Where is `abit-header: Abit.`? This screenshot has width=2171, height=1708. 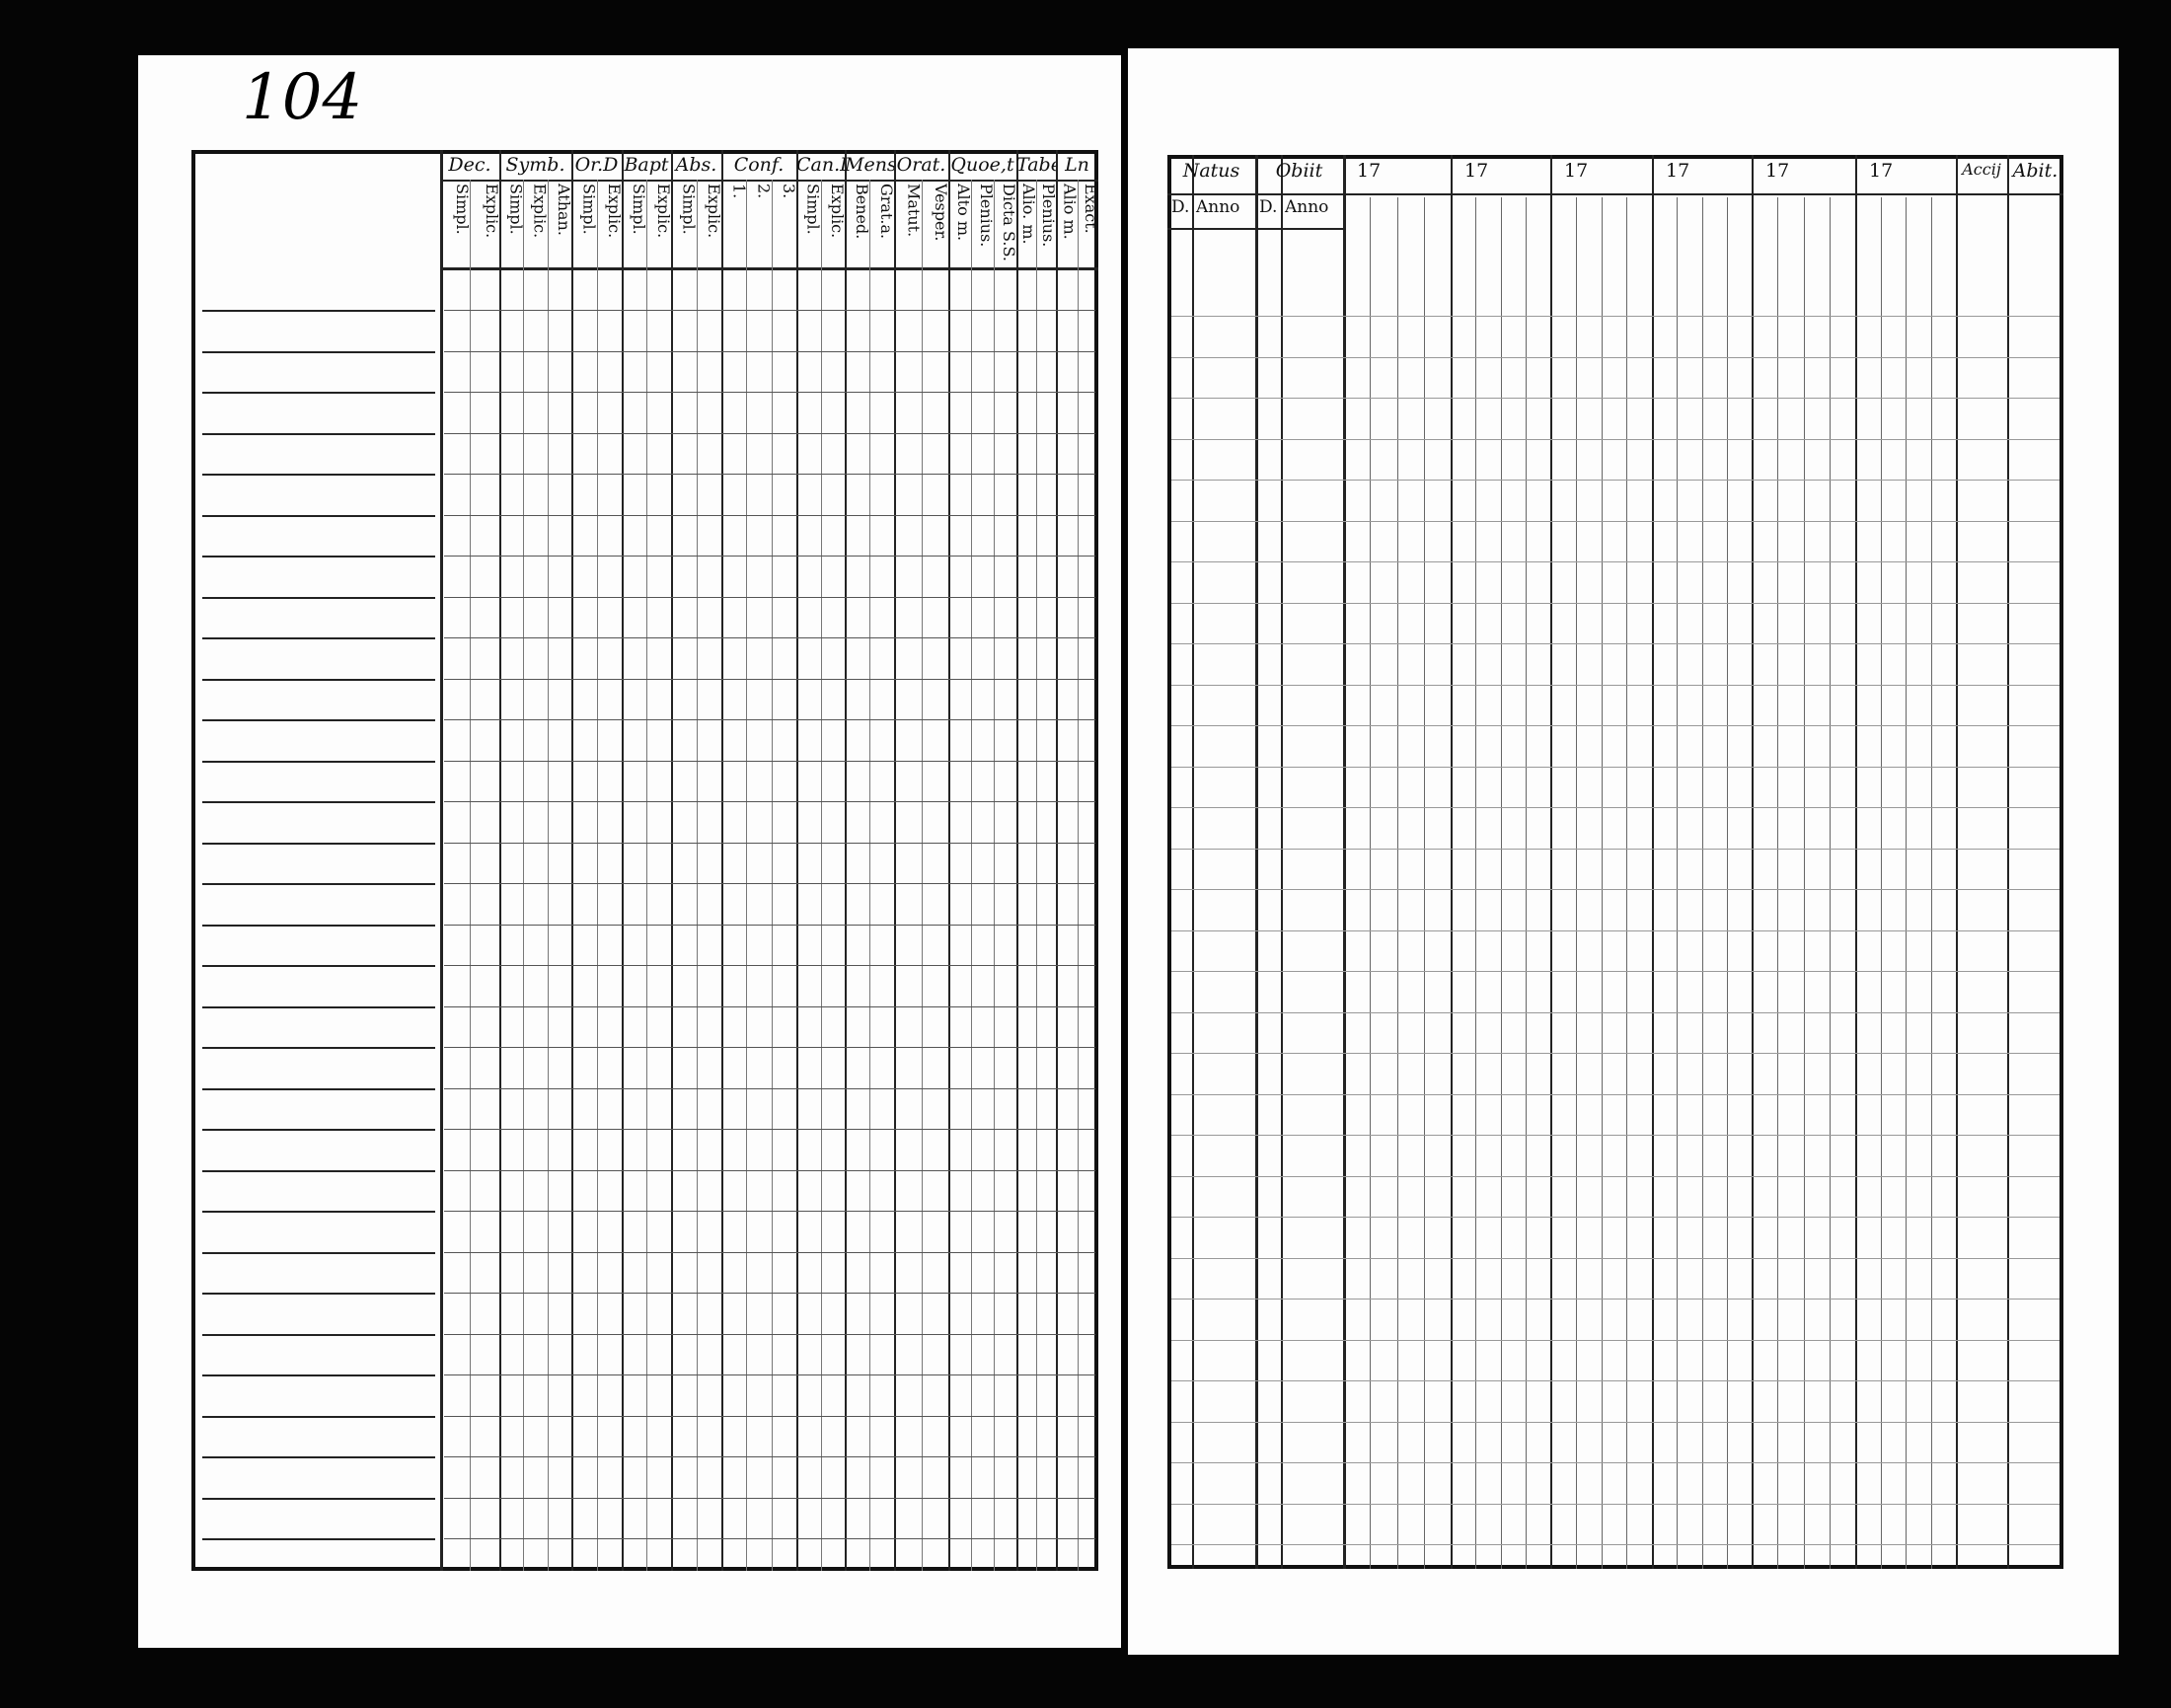
abit-header: Abit. is located at coordinates (2035, 171).